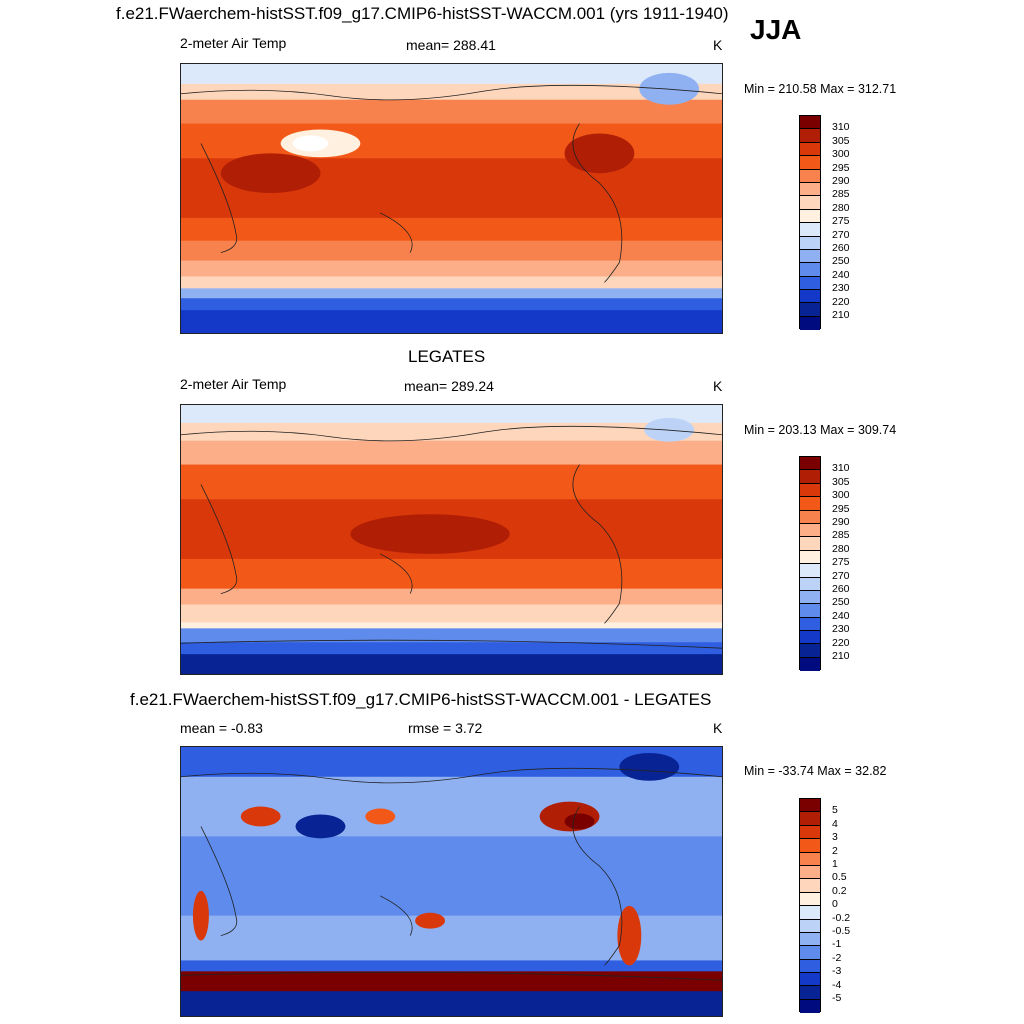 The width and height of the screenshot is (1024, 1024). Describe the element at coordinates (837, 957) in the screenshot. I see `colorbar-tick-label: -2` at that location.